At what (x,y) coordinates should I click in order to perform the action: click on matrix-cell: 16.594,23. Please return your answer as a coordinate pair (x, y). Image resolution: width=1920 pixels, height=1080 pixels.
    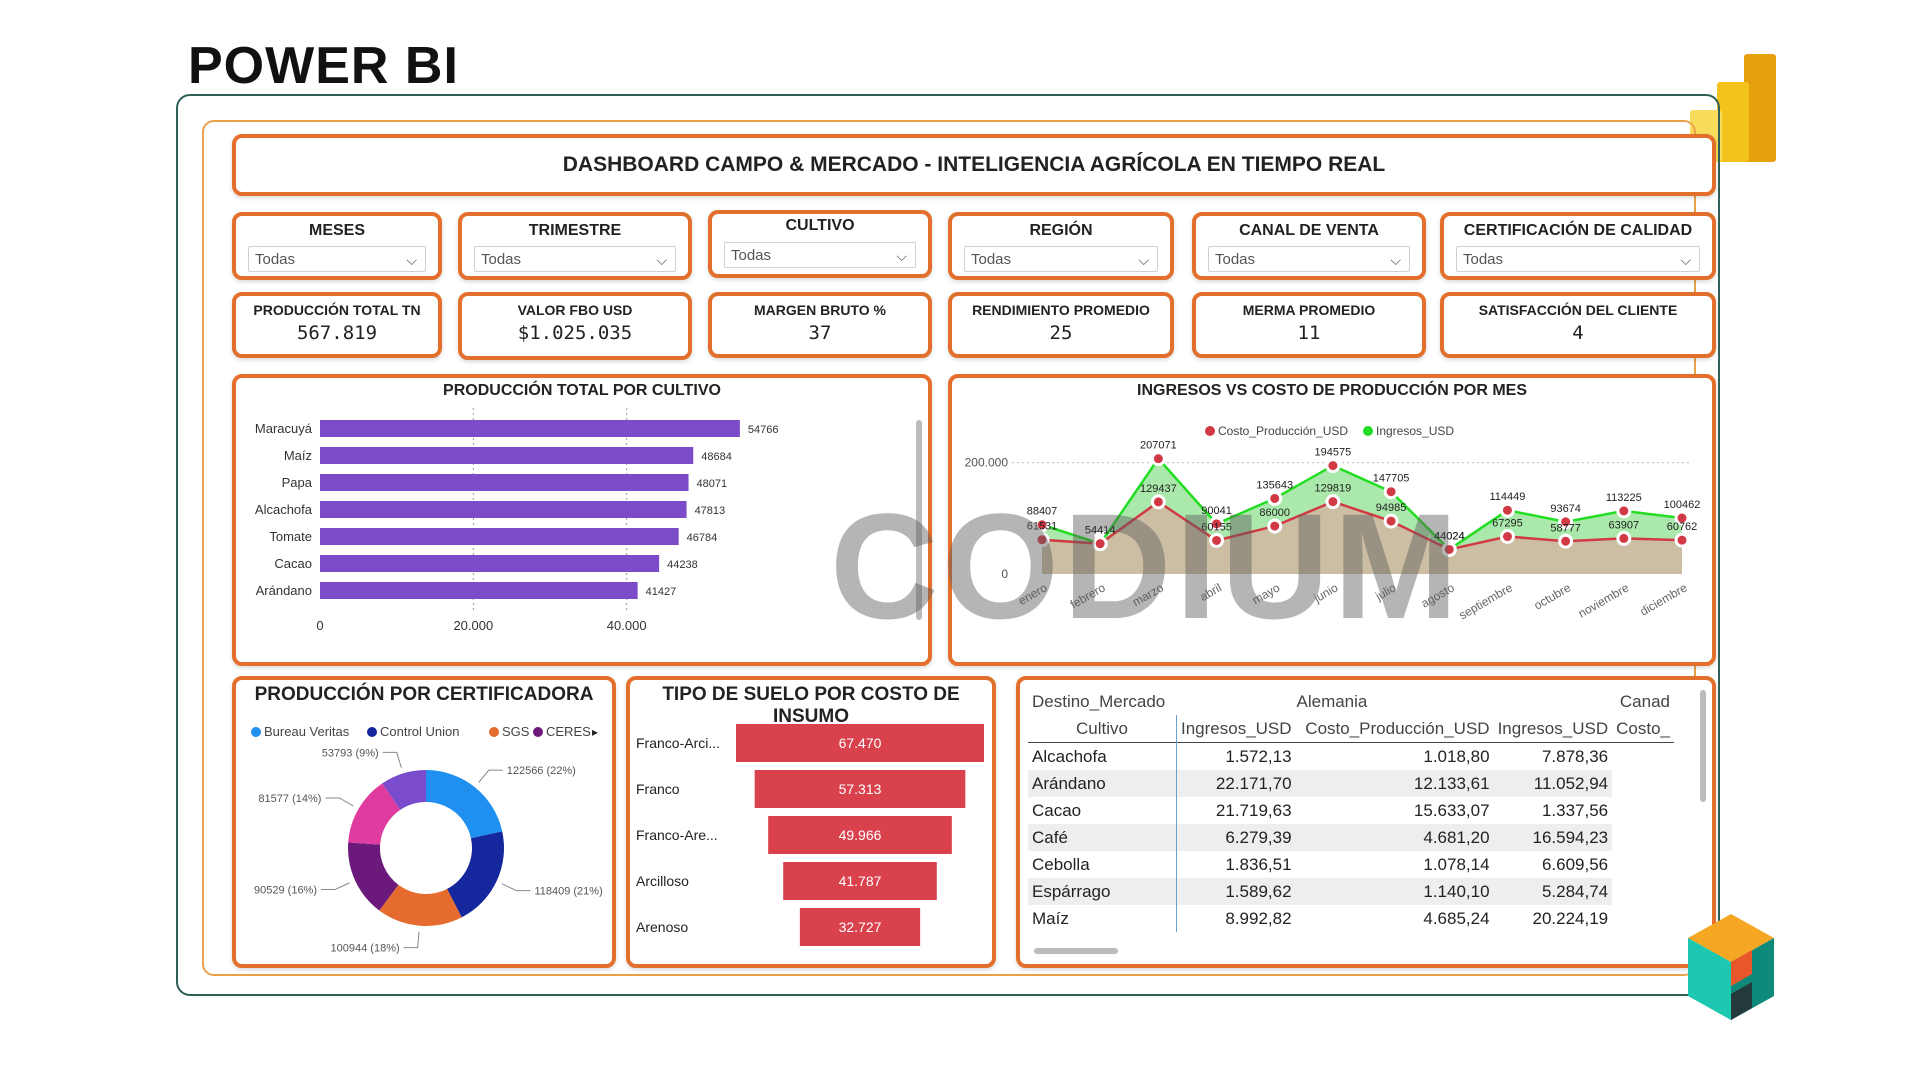
    Looking at the image, I should click on (1570, 837).